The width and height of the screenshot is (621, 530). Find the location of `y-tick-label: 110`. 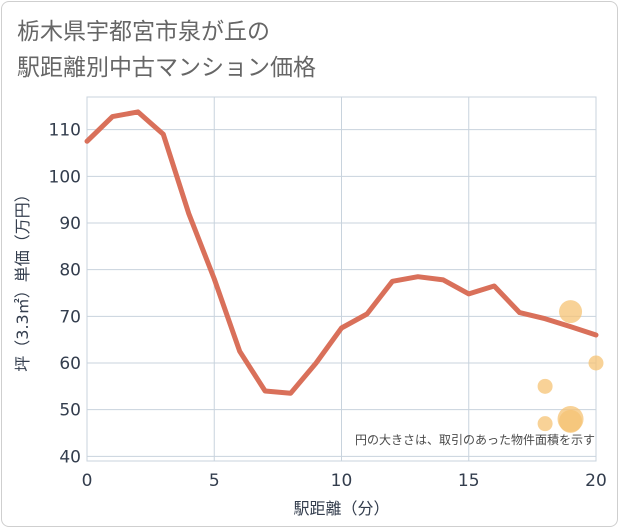

y-tick-label: 110 is located at coordinates (65, 131).